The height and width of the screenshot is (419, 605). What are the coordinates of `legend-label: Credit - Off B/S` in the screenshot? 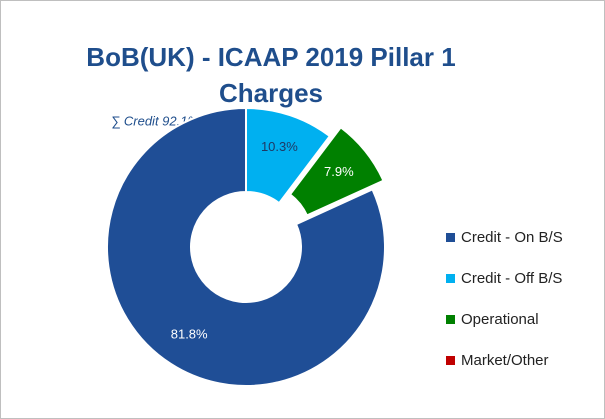 It's located at (511, 278).